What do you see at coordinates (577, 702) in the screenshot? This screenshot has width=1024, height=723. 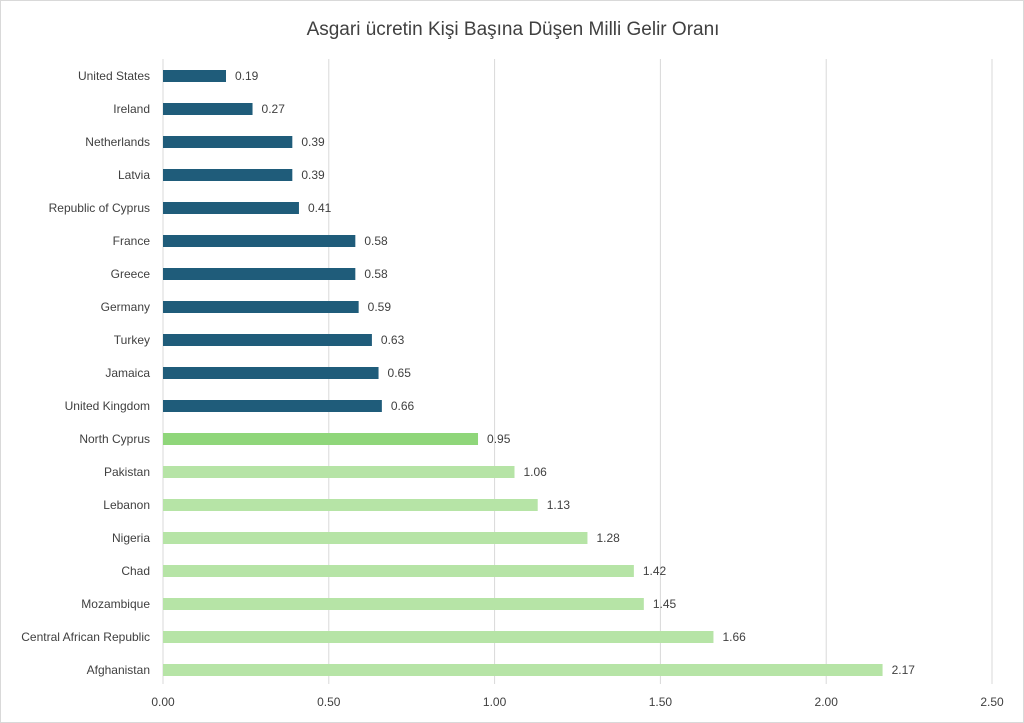 I see `x-axis-tick-labels: 0.00 0.50 1.00 1.50 2.00 2.50` at bounding box center [577, 702].